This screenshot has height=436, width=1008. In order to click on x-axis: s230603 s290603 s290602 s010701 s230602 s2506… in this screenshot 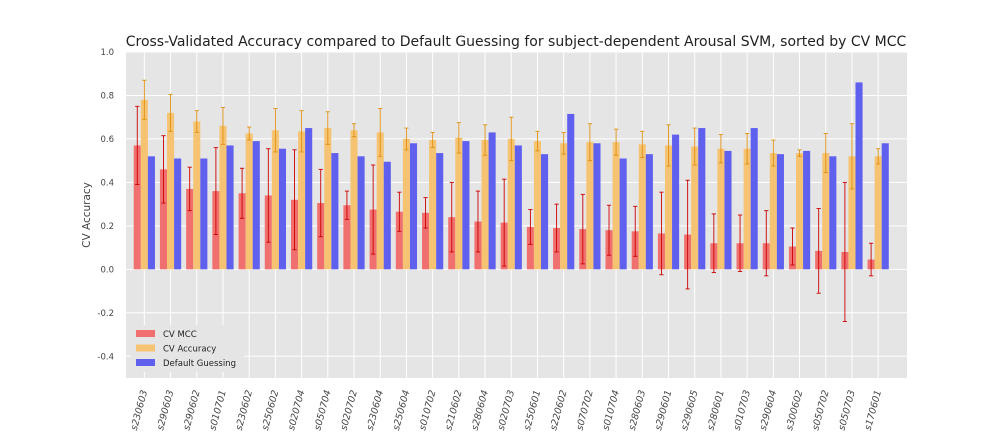, I will do `click(506, 410)`.